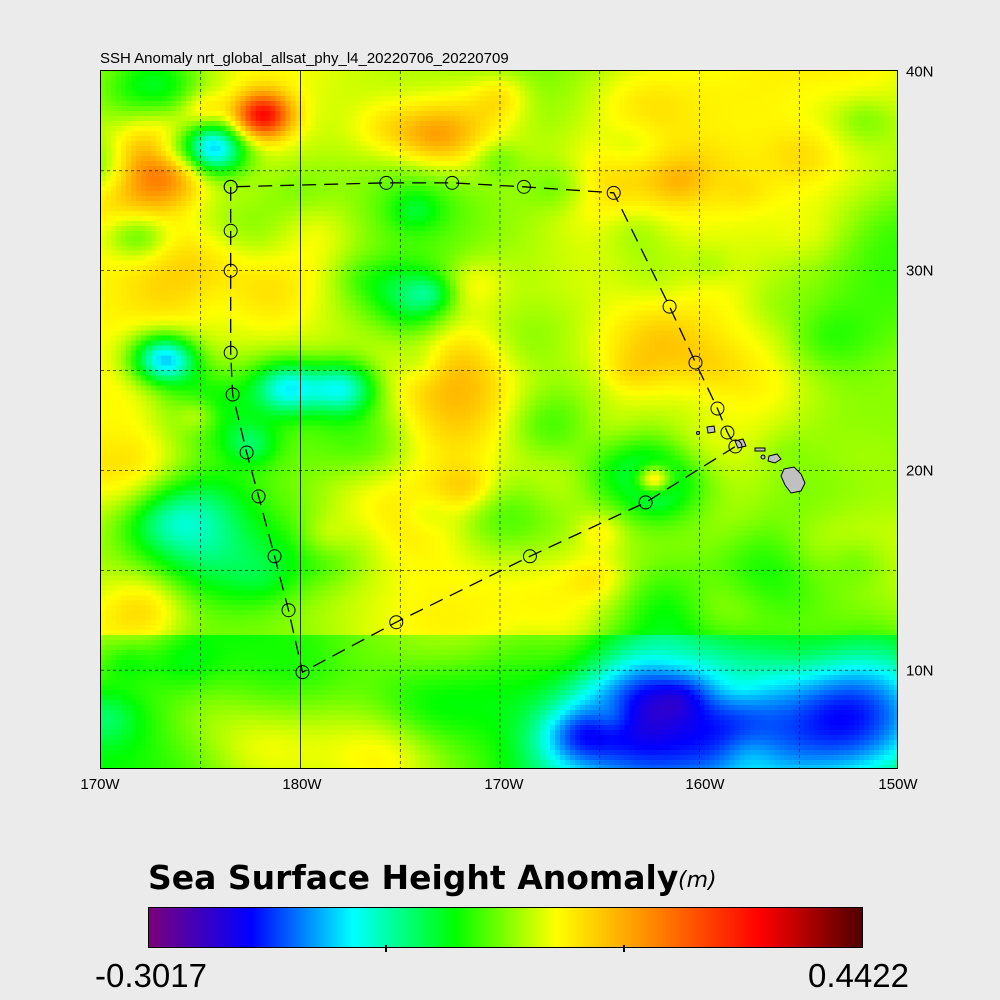  I want to click on lat-label: 40N, so click(920, 72).